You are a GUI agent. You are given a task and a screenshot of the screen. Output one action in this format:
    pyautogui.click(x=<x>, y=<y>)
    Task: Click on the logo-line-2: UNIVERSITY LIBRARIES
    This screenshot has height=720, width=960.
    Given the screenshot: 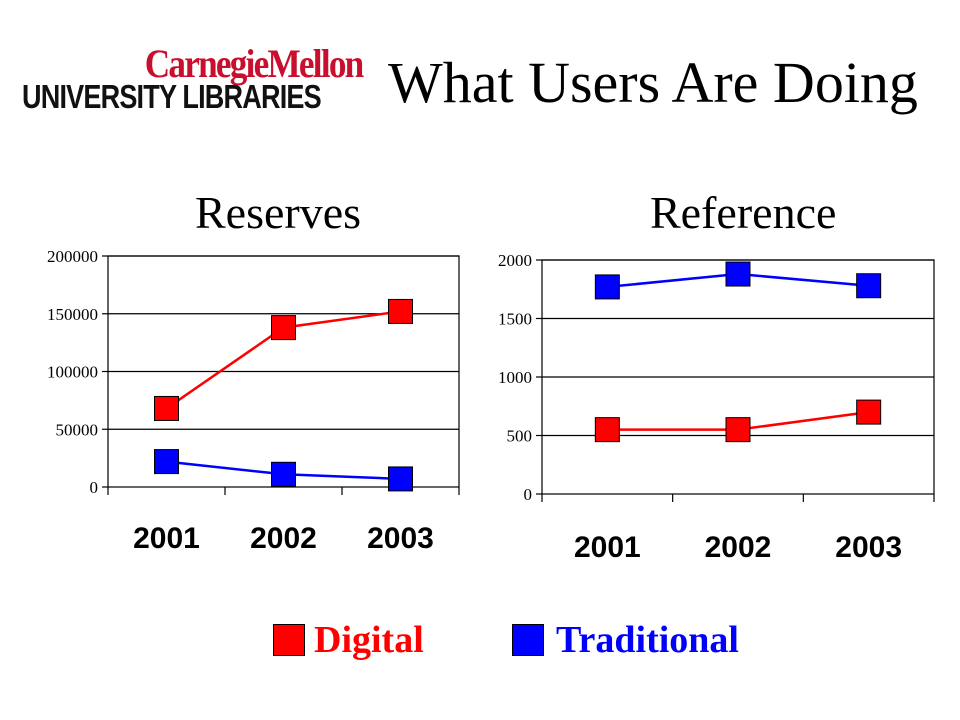 What is the action you would take?
    pyautogui.click(x=172, y=96)
    